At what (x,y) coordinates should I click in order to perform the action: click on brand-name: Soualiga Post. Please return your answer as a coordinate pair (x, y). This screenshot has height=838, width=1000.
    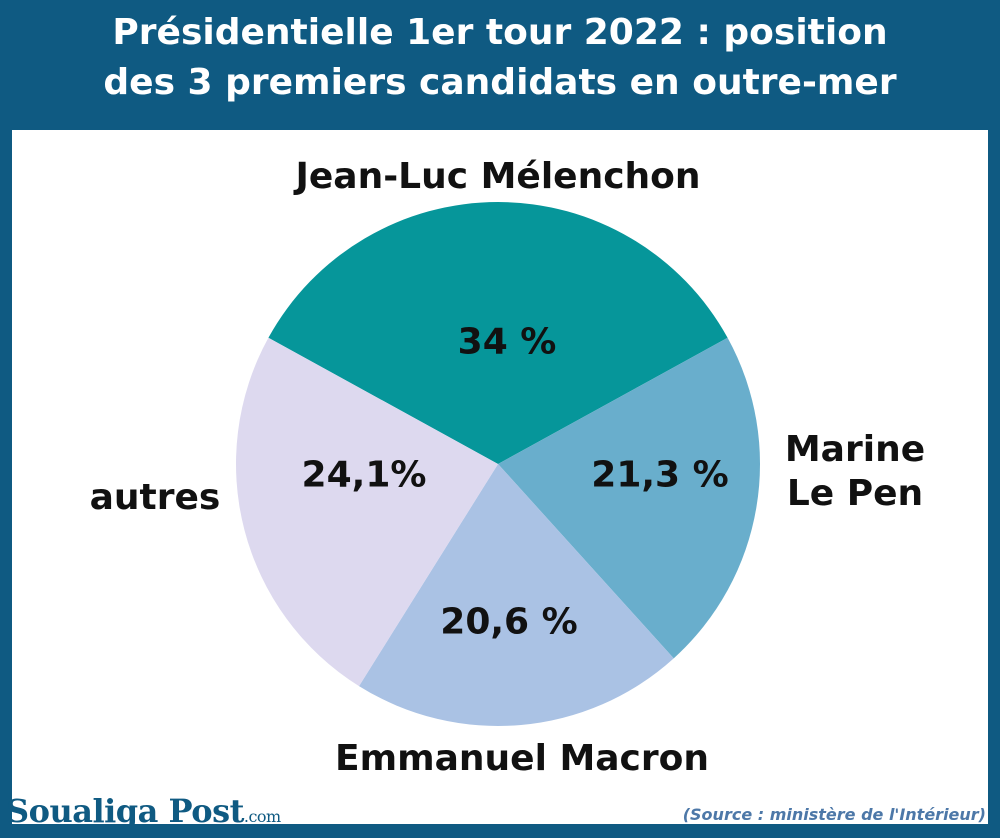
    Looking at the image, I should click on (125, 811).